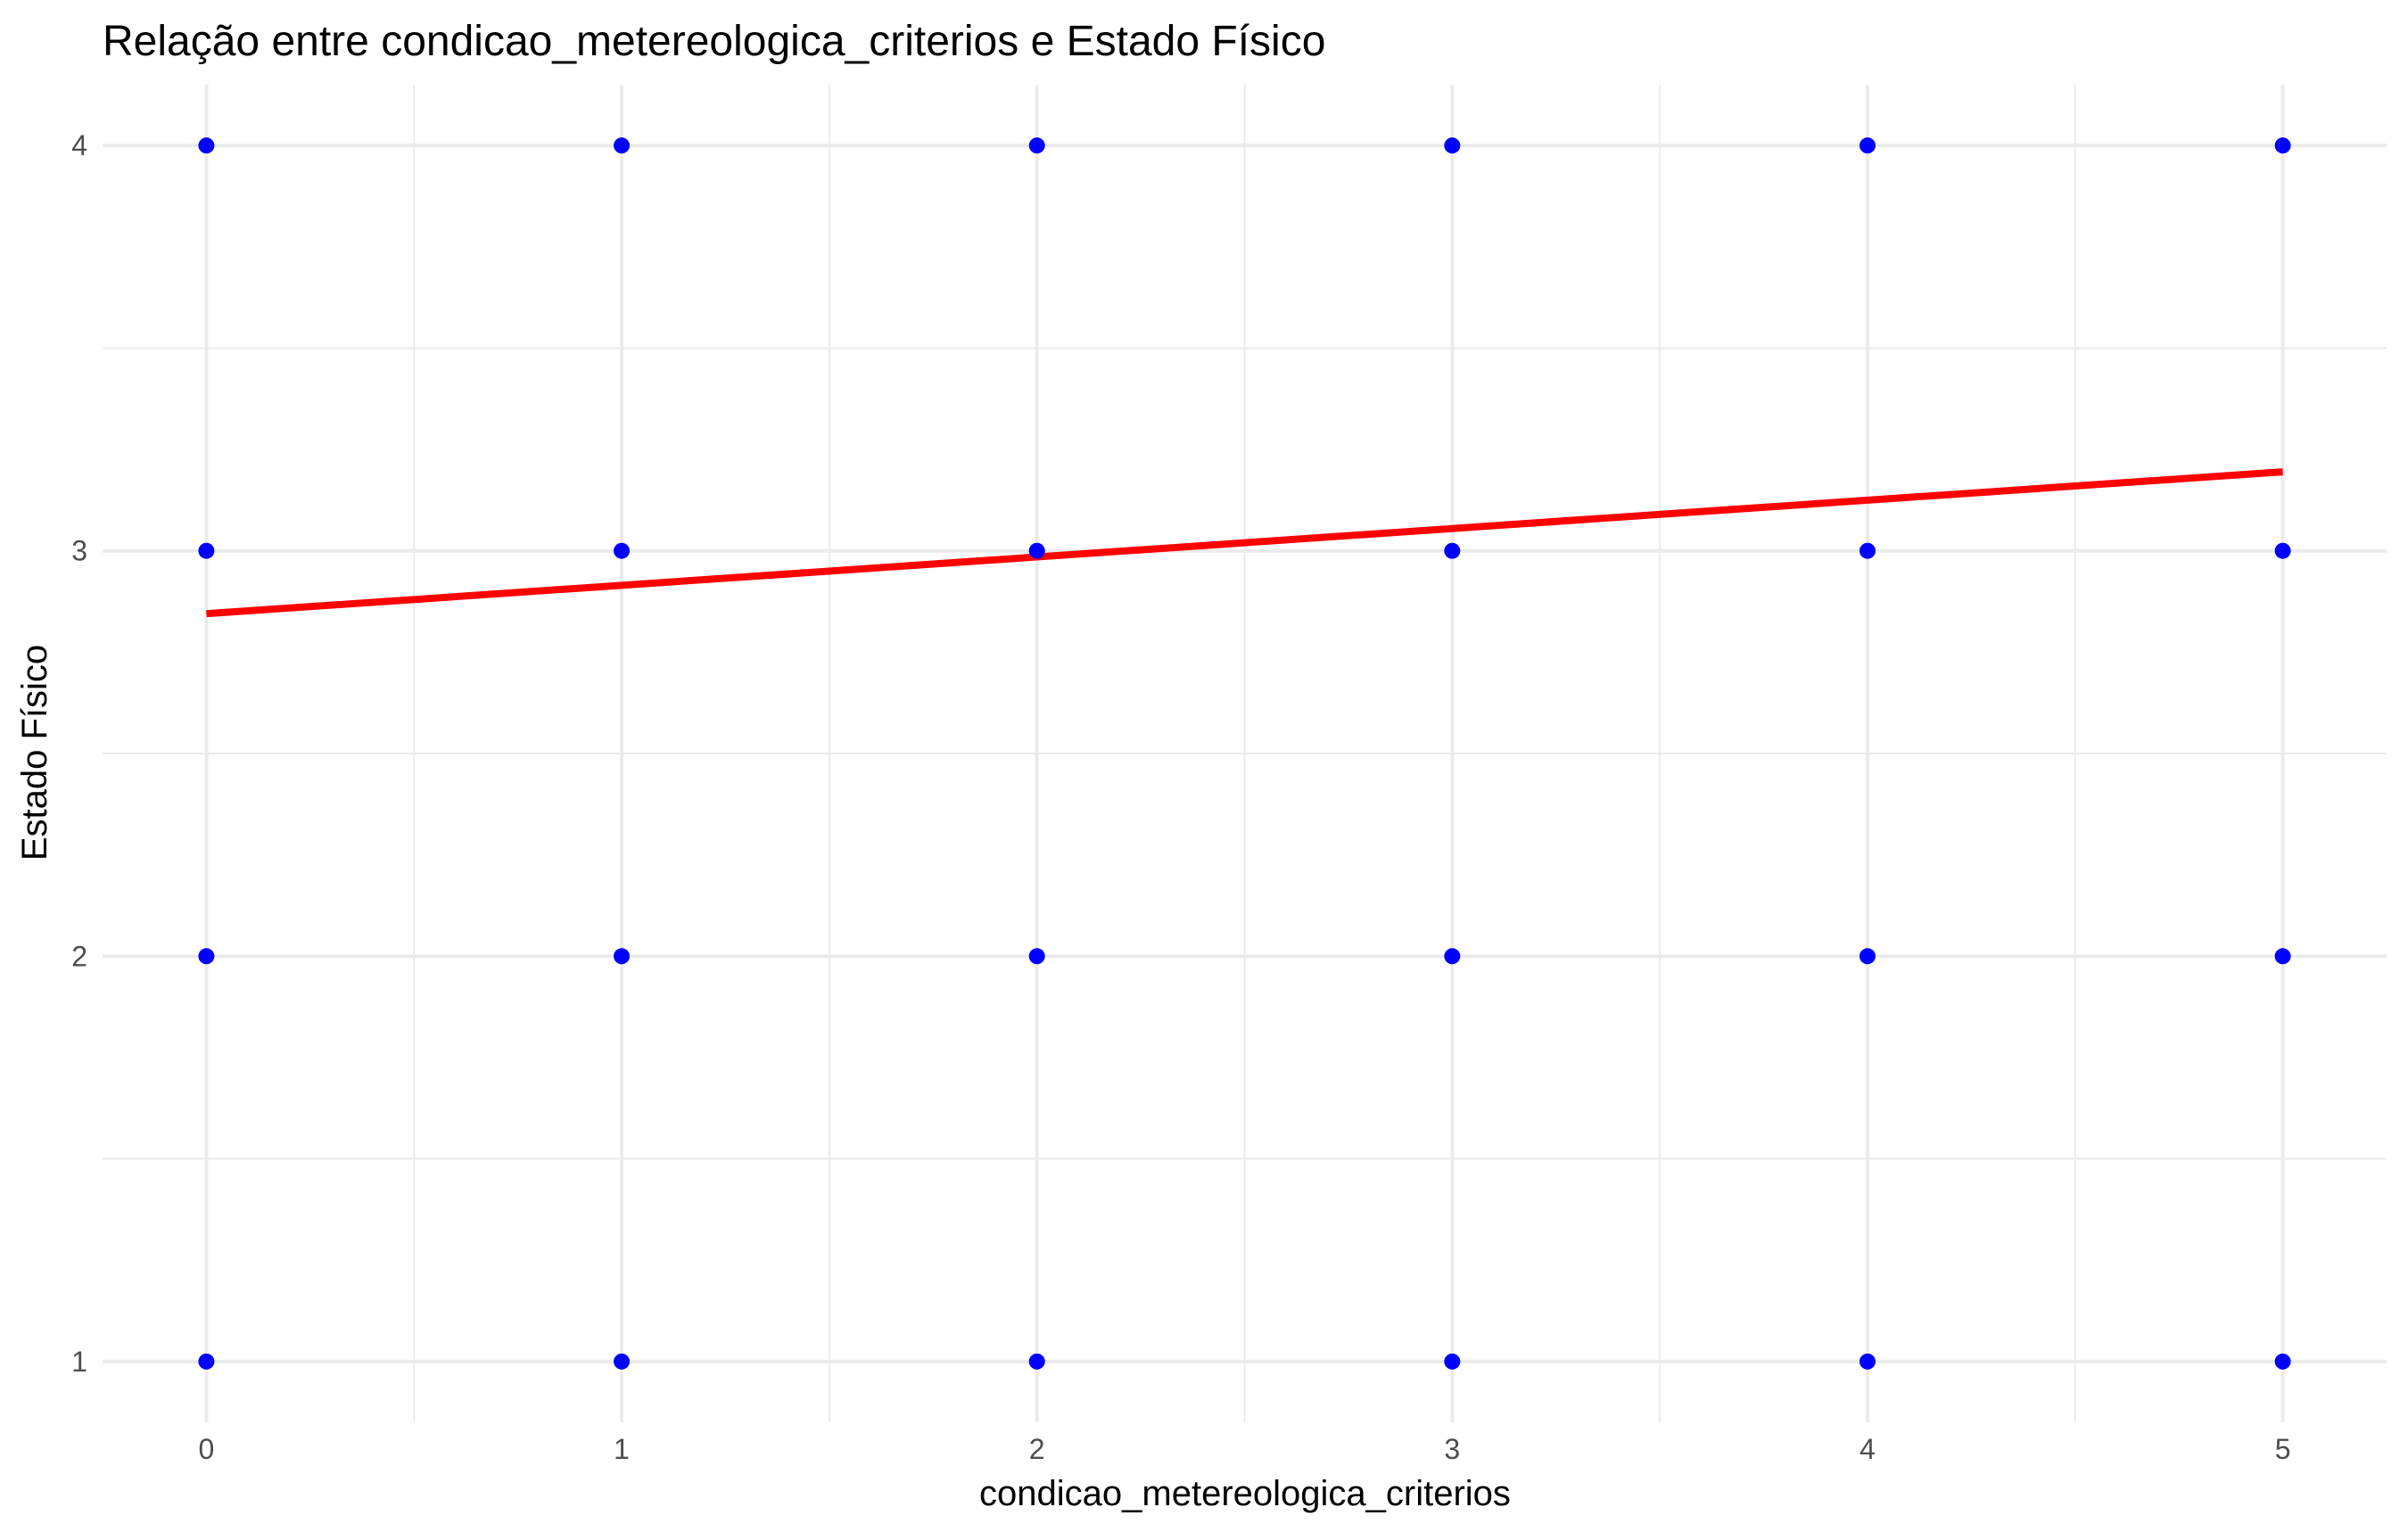 This screenshot has width=2408, height=1532. I want to click on y-tick-label: 1, so click(79, 1362).